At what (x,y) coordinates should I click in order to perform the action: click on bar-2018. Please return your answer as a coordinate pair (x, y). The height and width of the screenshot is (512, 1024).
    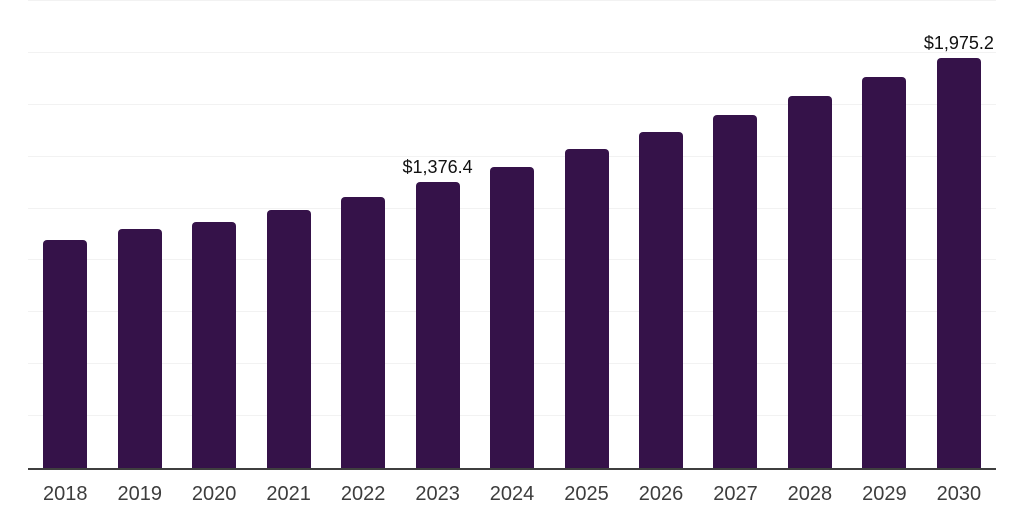
    Looking at the image, I should click on (65, 353).